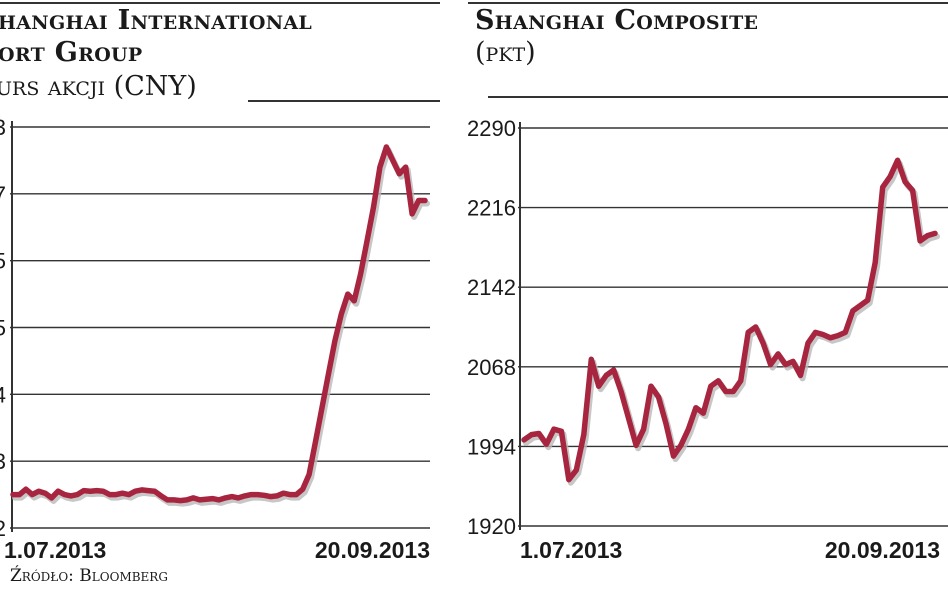 The image size is (948, 593). Describe the element at coordinates (3, 194) in the screenshot. I see `y-tick-label: 7` at that location.